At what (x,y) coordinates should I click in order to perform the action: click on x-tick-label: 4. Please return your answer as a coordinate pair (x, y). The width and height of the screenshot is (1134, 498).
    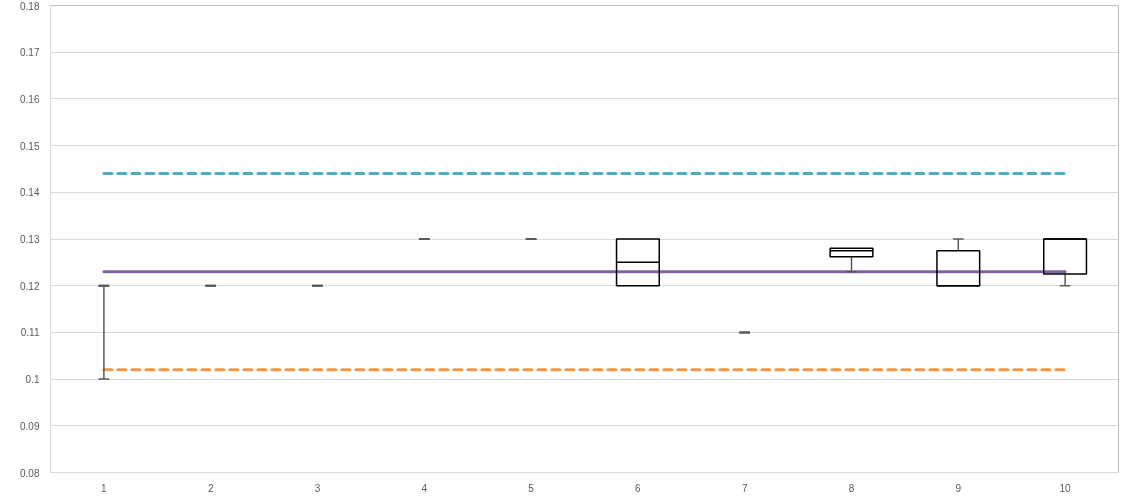
    Looking at the image, I should click on (424, 488).